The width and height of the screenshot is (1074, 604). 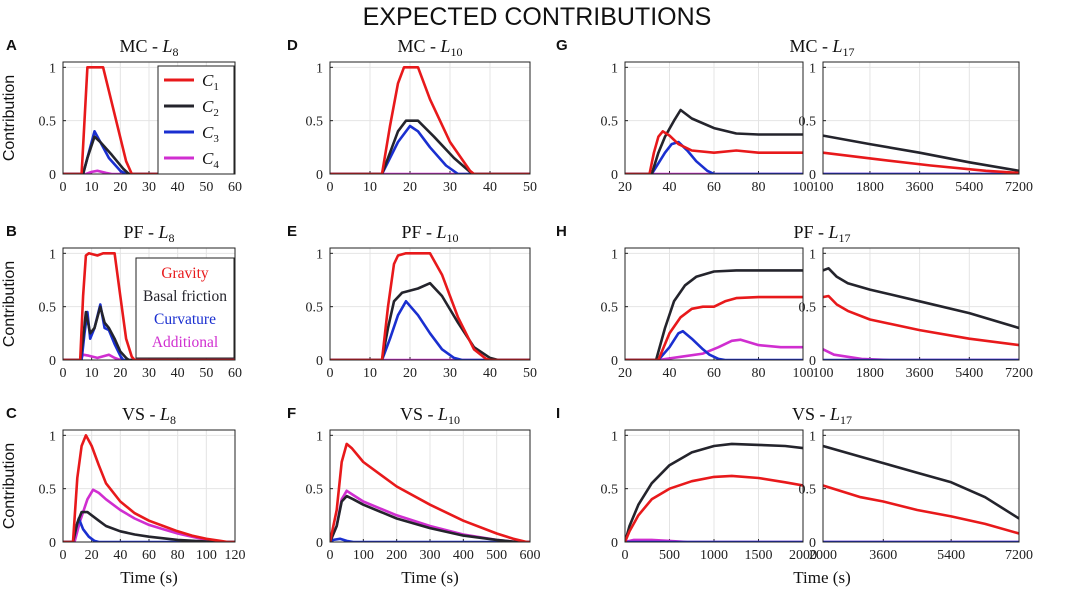 What do you see at coordinates (450, 373) in the screenshot?
I see `x-tick-label: 30` at bounding box center [450, 373].